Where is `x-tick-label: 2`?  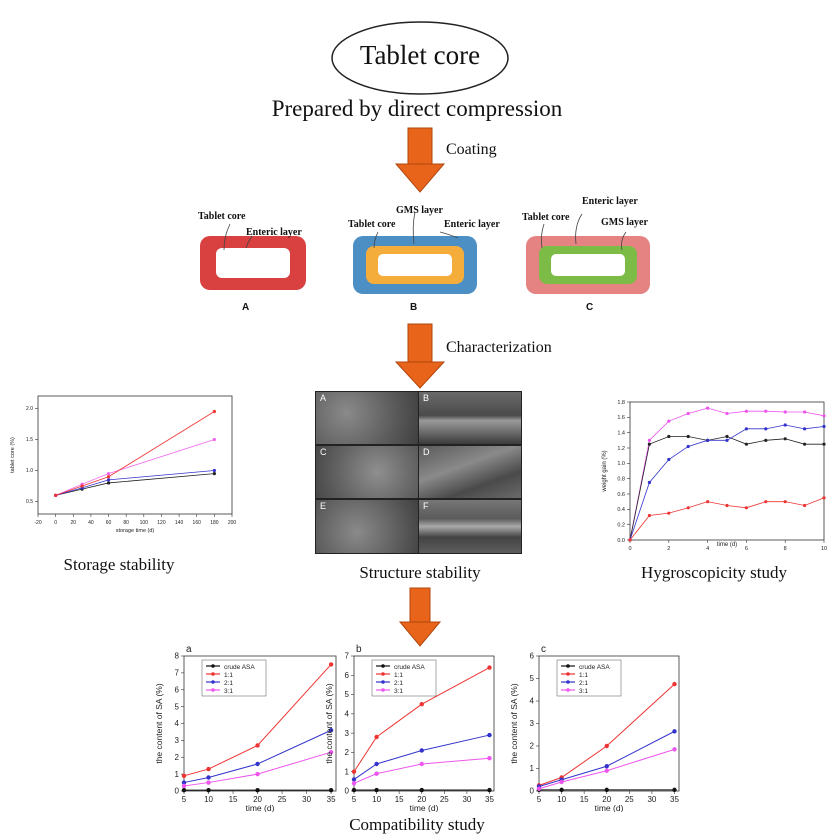 x-tick-label: 2 is located at coordinates (668, 549).